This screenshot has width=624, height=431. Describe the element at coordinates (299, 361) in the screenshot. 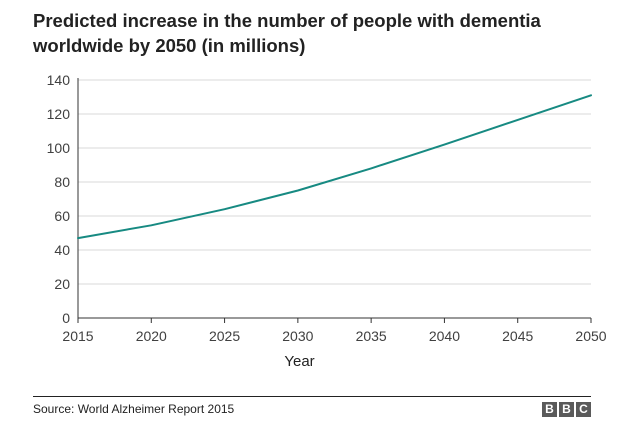

I see `x-axis-label: Year` at that location.